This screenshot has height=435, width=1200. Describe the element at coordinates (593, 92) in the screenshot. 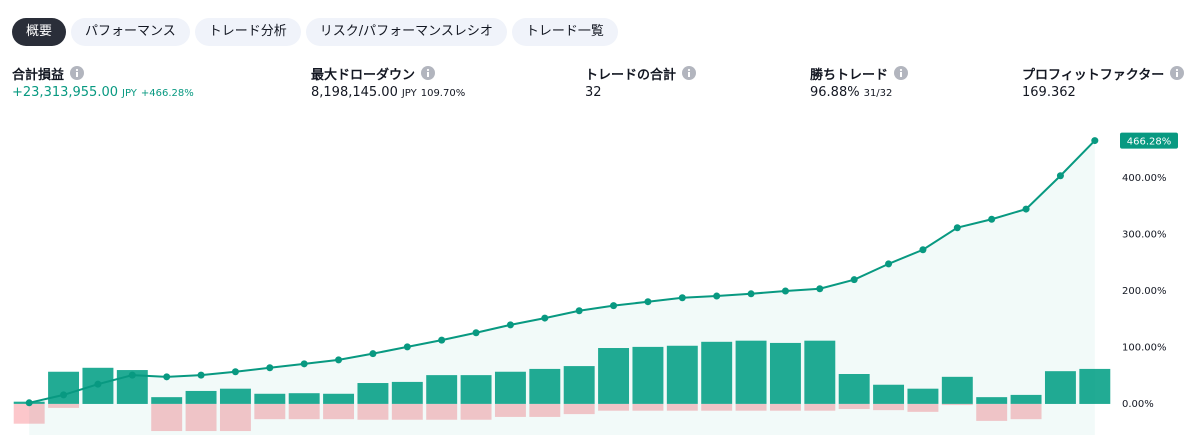

I see `stat-value: 32` at that location.